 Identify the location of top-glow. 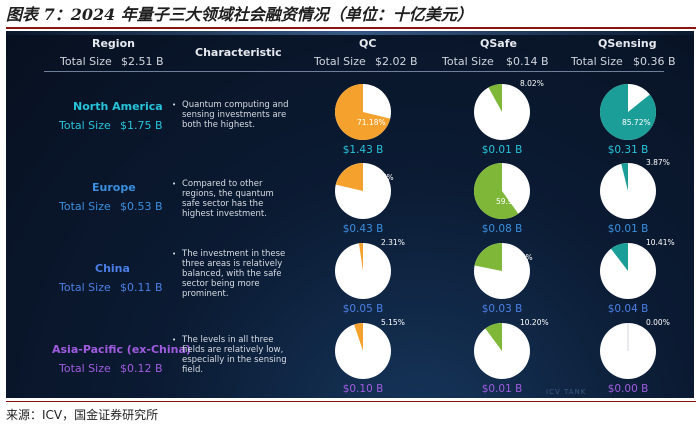
(350, 33).